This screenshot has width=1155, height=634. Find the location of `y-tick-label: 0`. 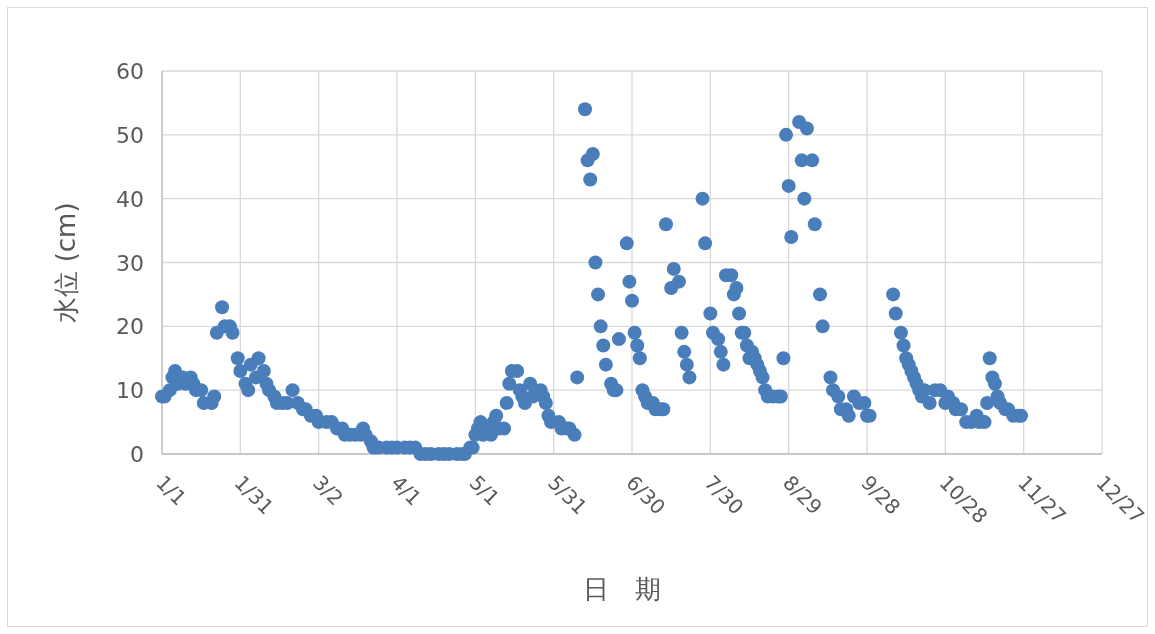

y-tick-label: 0 is located at coordinates (137, 454).